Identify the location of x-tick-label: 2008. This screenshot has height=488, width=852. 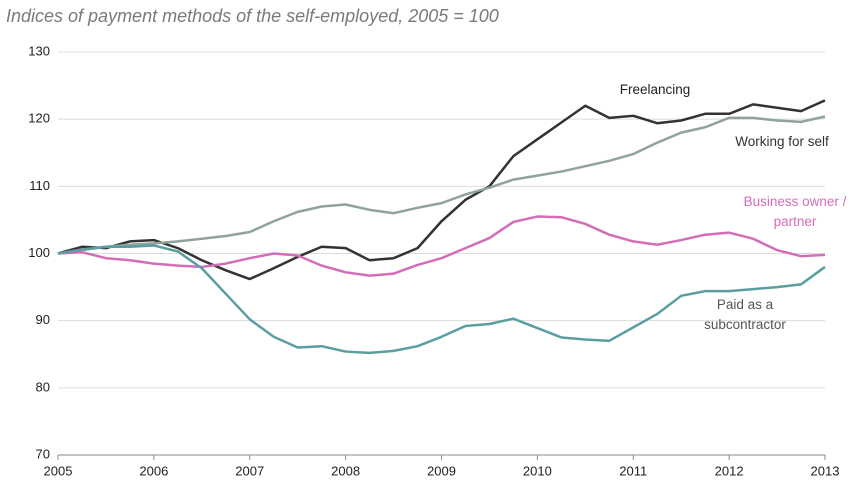
(345, 470).